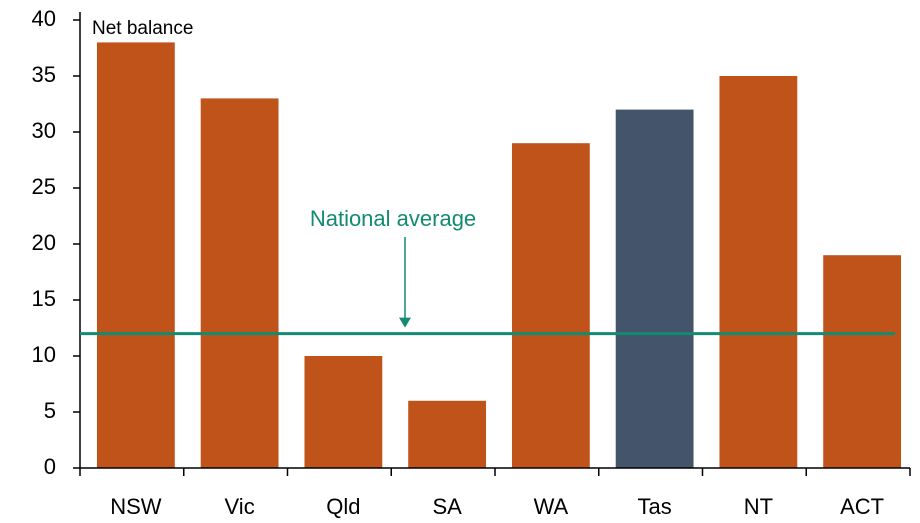  I want to click on y-axis-label: Net balance, so click(142, 28).